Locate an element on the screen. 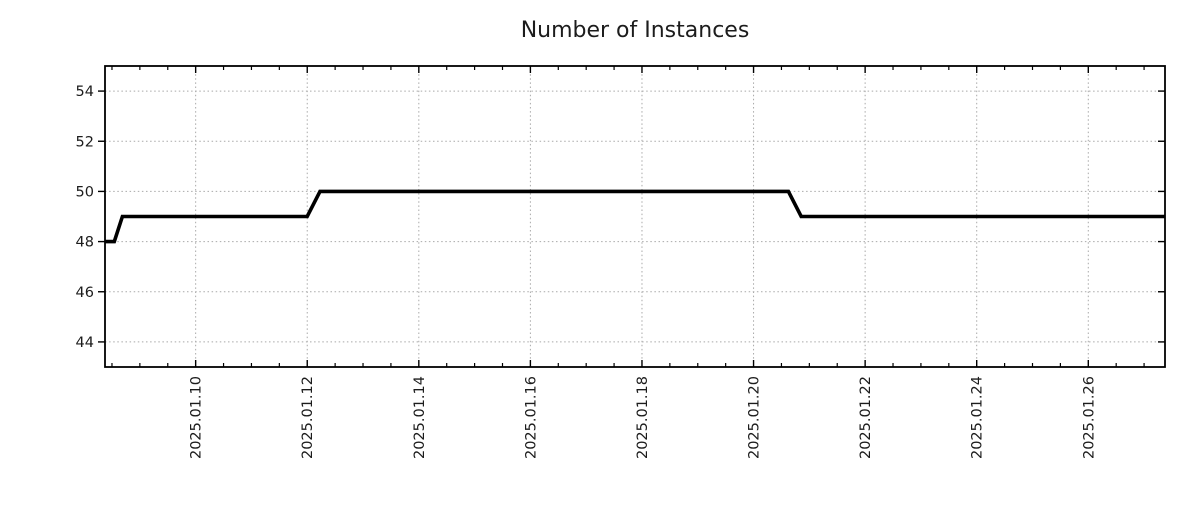 The image size is (1200, 505). x-tick-label: 2025.01.18 is located at coordinates (643, 417).